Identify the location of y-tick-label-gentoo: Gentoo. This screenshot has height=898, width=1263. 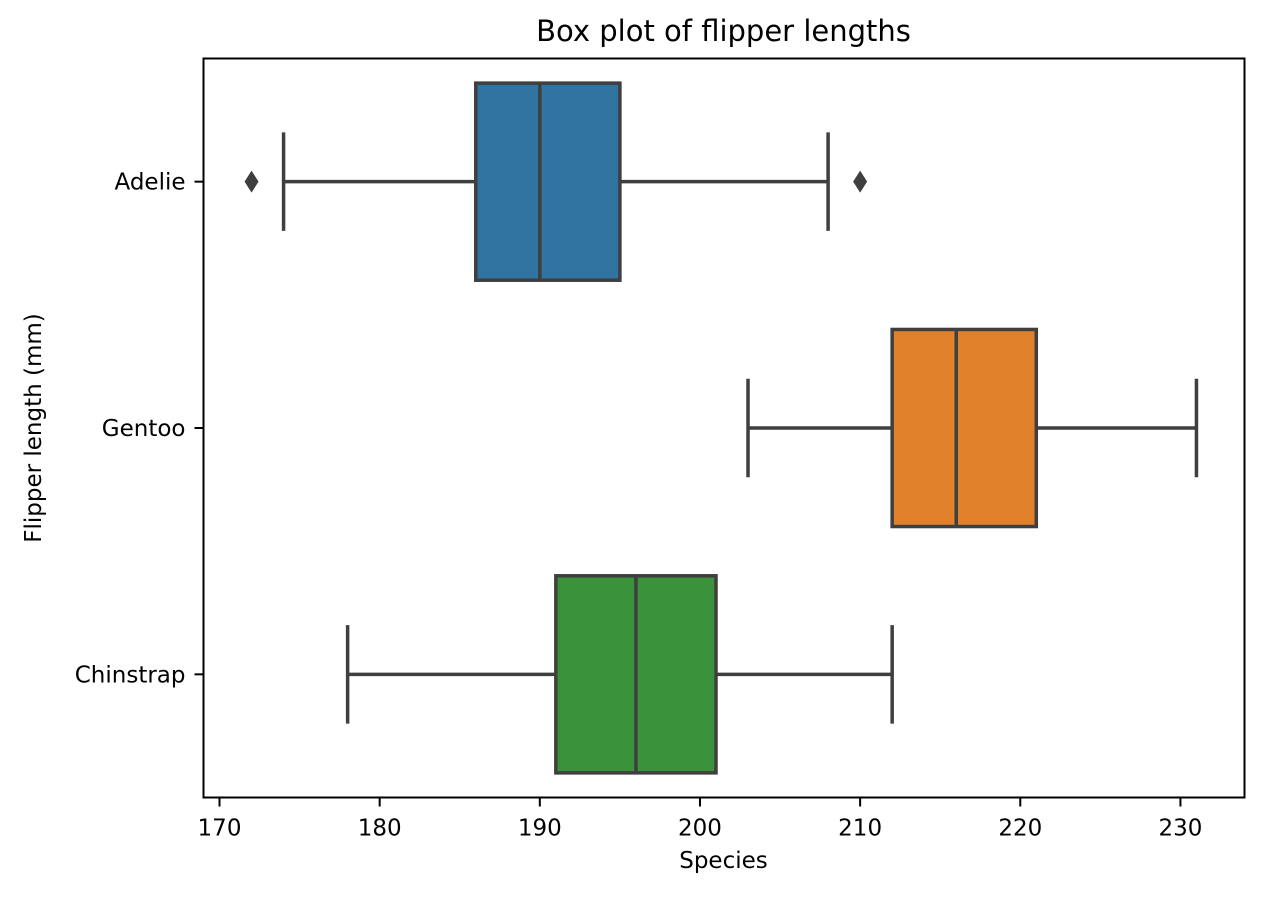
(144, 429).